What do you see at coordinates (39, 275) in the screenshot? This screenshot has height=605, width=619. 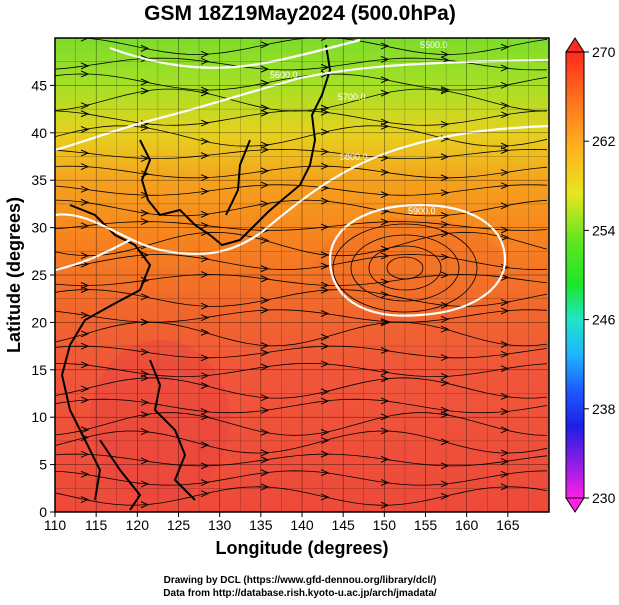 I see `y-tick-label: 25` at bounding box center [39, 275].